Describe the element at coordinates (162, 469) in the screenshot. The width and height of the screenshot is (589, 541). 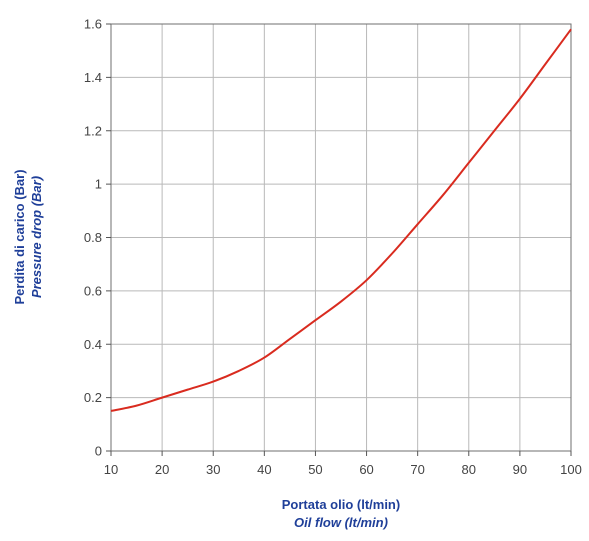
I see `x-tick-label: 20` at that location.